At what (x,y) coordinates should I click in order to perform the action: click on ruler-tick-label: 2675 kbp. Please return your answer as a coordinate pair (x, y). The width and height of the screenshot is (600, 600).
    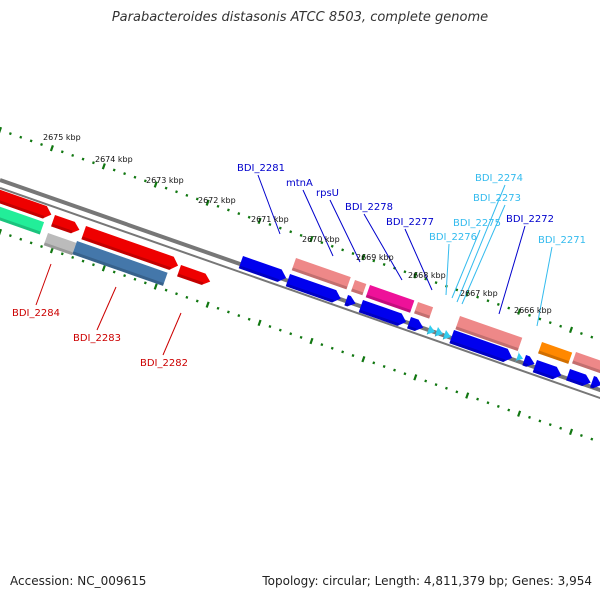
    Looking at the image, I should click on (62, 137).